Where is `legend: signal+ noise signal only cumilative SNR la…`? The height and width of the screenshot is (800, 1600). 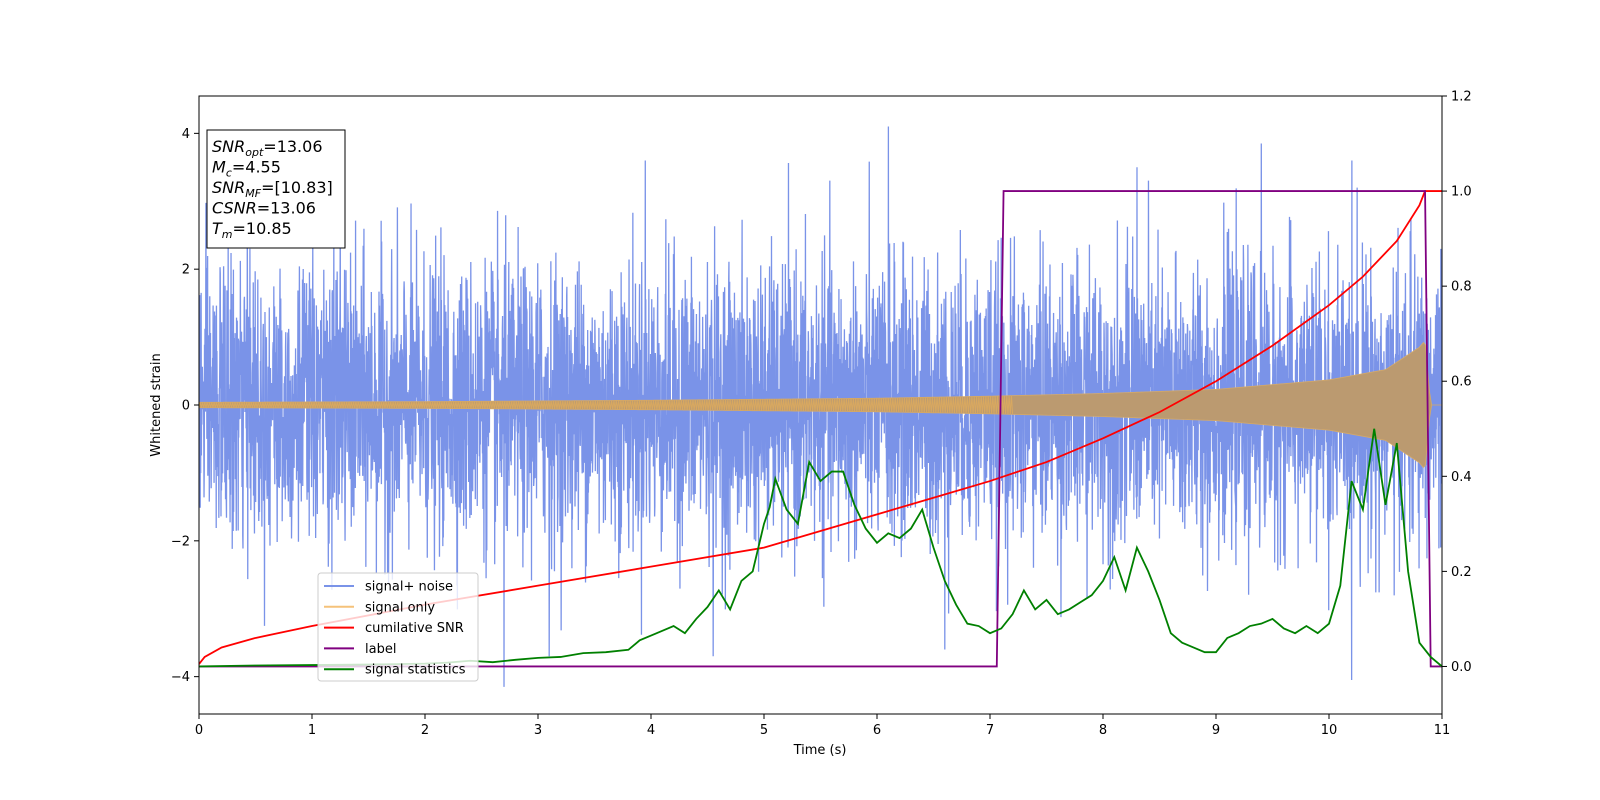
legend: signal+ noise signal only cumilative SNR la… is located at coordinates (398, 627).